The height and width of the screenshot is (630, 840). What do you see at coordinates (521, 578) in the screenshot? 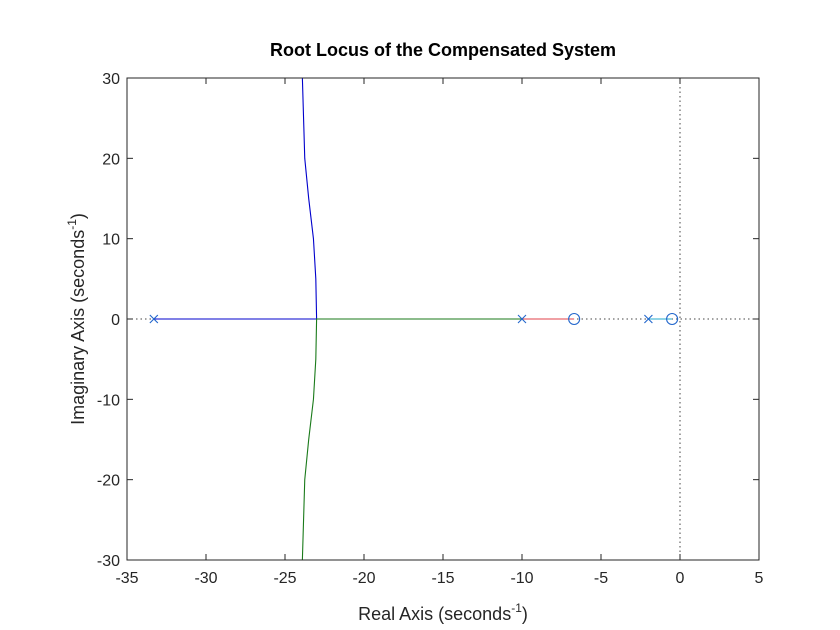
I see `x-tick-label: -10` at bounding box center [521, 578].